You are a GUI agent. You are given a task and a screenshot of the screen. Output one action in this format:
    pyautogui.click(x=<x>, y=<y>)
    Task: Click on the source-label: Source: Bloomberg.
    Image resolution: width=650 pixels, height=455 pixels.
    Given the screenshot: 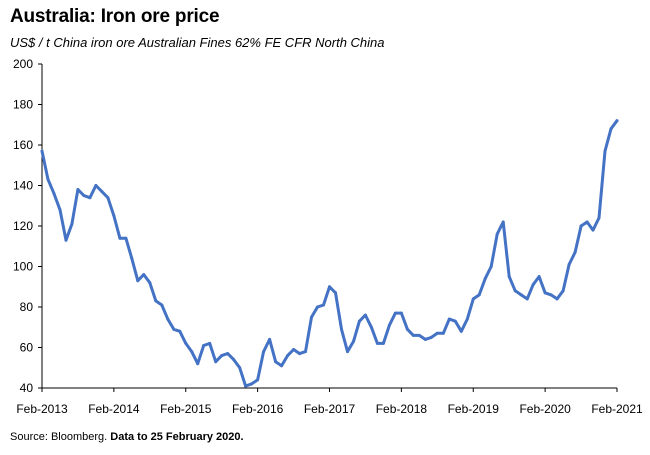 What is the action you would take?
    pyautogui.click(x=59, y=437)
    